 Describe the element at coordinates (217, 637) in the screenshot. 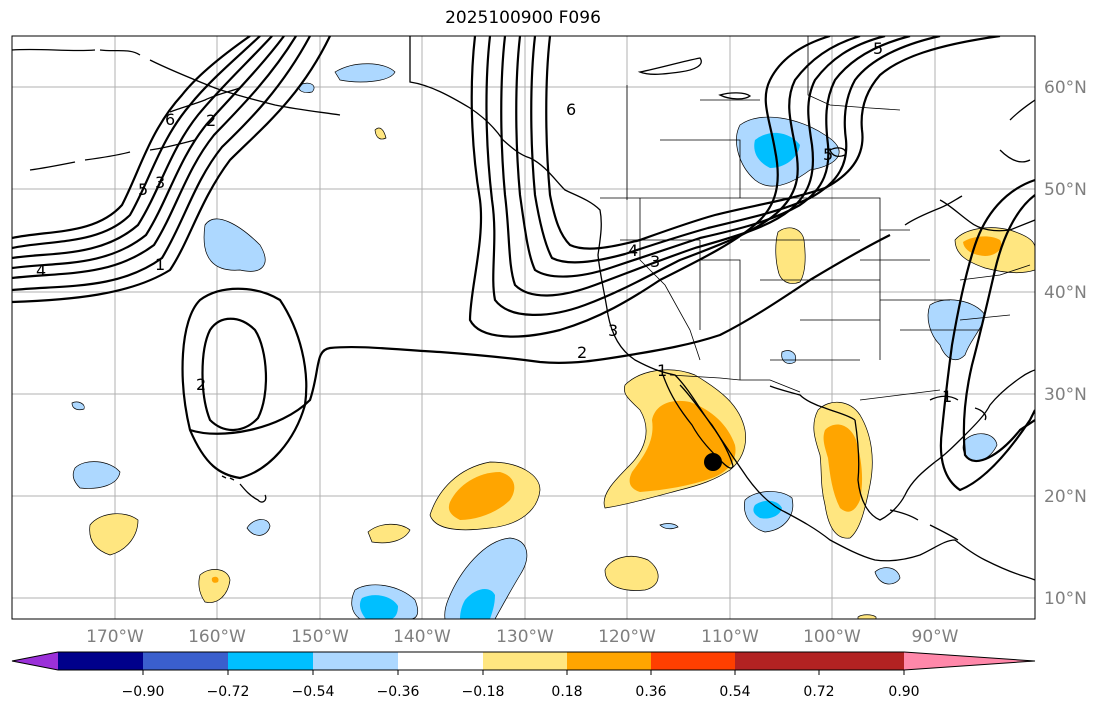

I see `lon-label: 160°W` at that location.